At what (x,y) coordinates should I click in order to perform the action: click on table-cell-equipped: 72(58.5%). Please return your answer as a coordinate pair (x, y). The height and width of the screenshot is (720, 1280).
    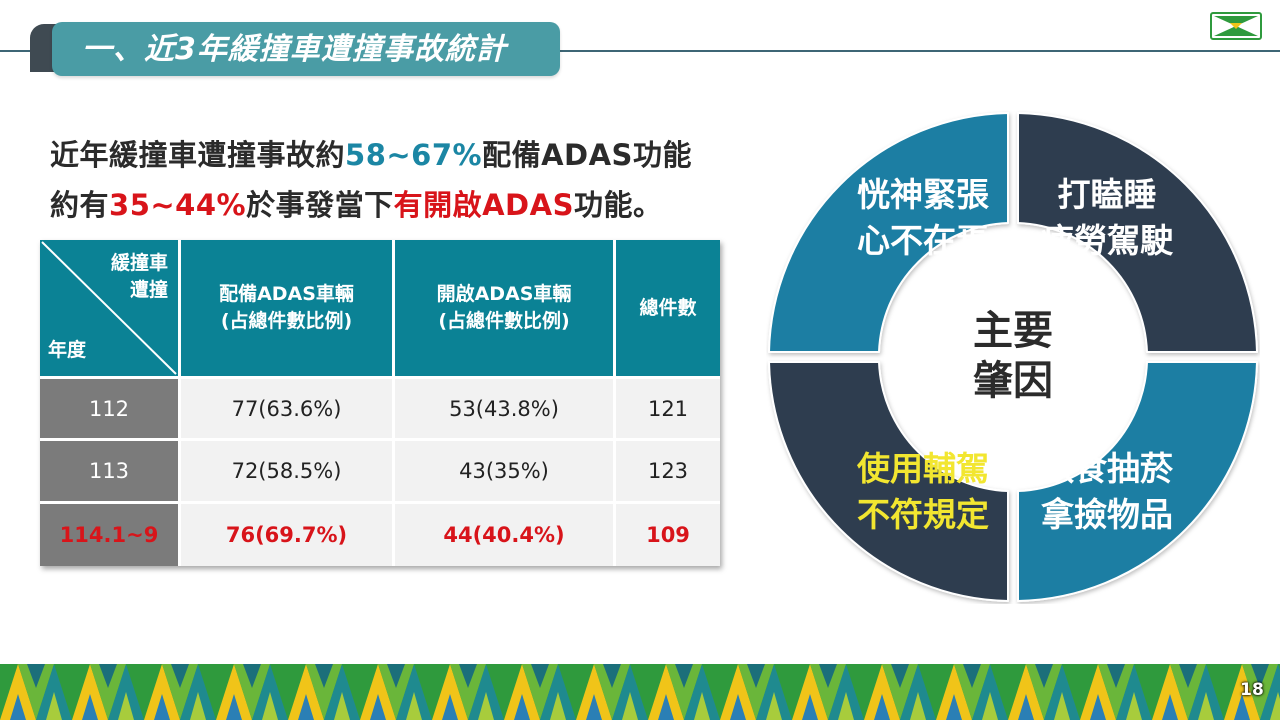
    Looking at the image, I should click on (286, 471).